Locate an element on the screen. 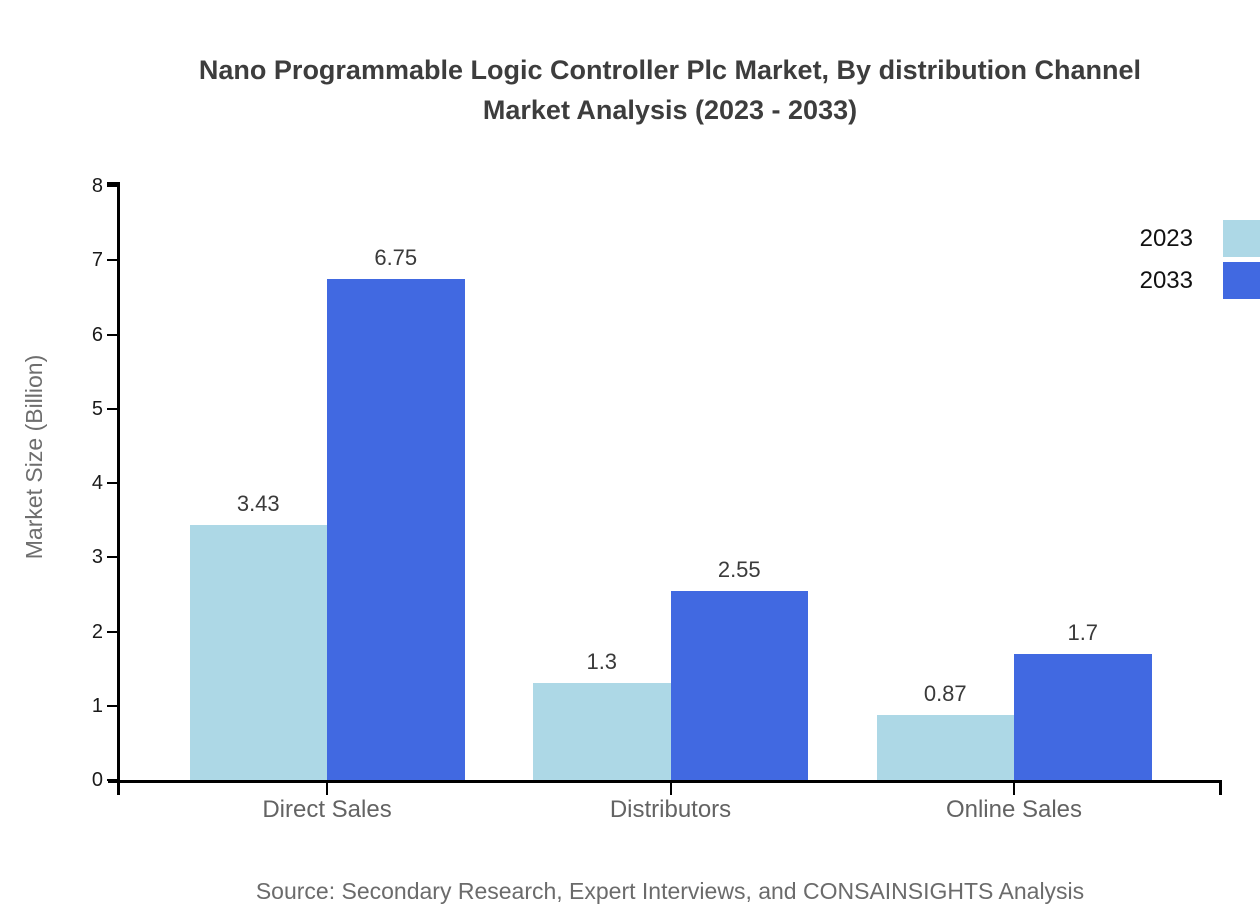 Image resolution: width=1260 pixels, height=920 pixels. value-label-2033-direct-sales: 6.75 is located at coordinates (396, 257).